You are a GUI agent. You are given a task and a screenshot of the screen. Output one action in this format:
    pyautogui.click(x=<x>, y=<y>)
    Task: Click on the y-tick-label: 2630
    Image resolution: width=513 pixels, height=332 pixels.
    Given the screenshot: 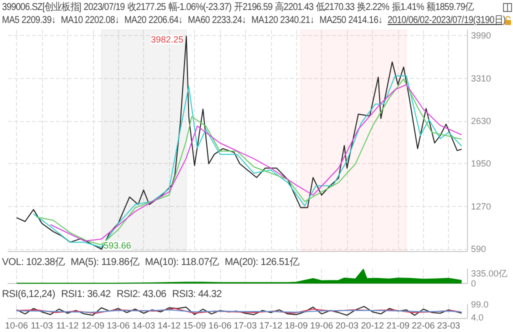 What is the action you would take?
    pyautogui.click(x=481, y=121)
    